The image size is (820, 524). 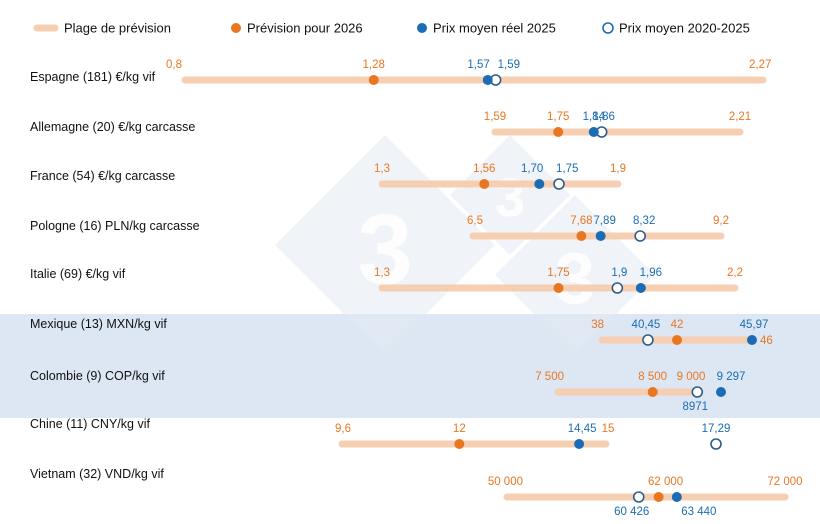 I want to click on row-label: Espagne (181) €/kg vif, so click(x=93, y=77).